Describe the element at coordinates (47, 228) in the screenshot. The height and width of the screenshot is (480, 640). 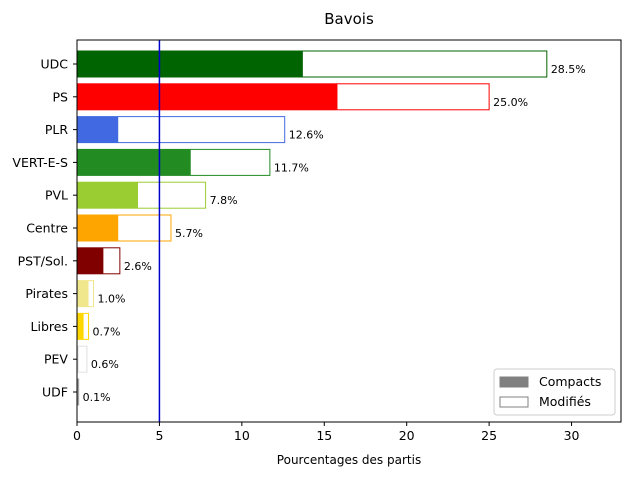
I see `y-tick-label-centre: Centre` at that location.